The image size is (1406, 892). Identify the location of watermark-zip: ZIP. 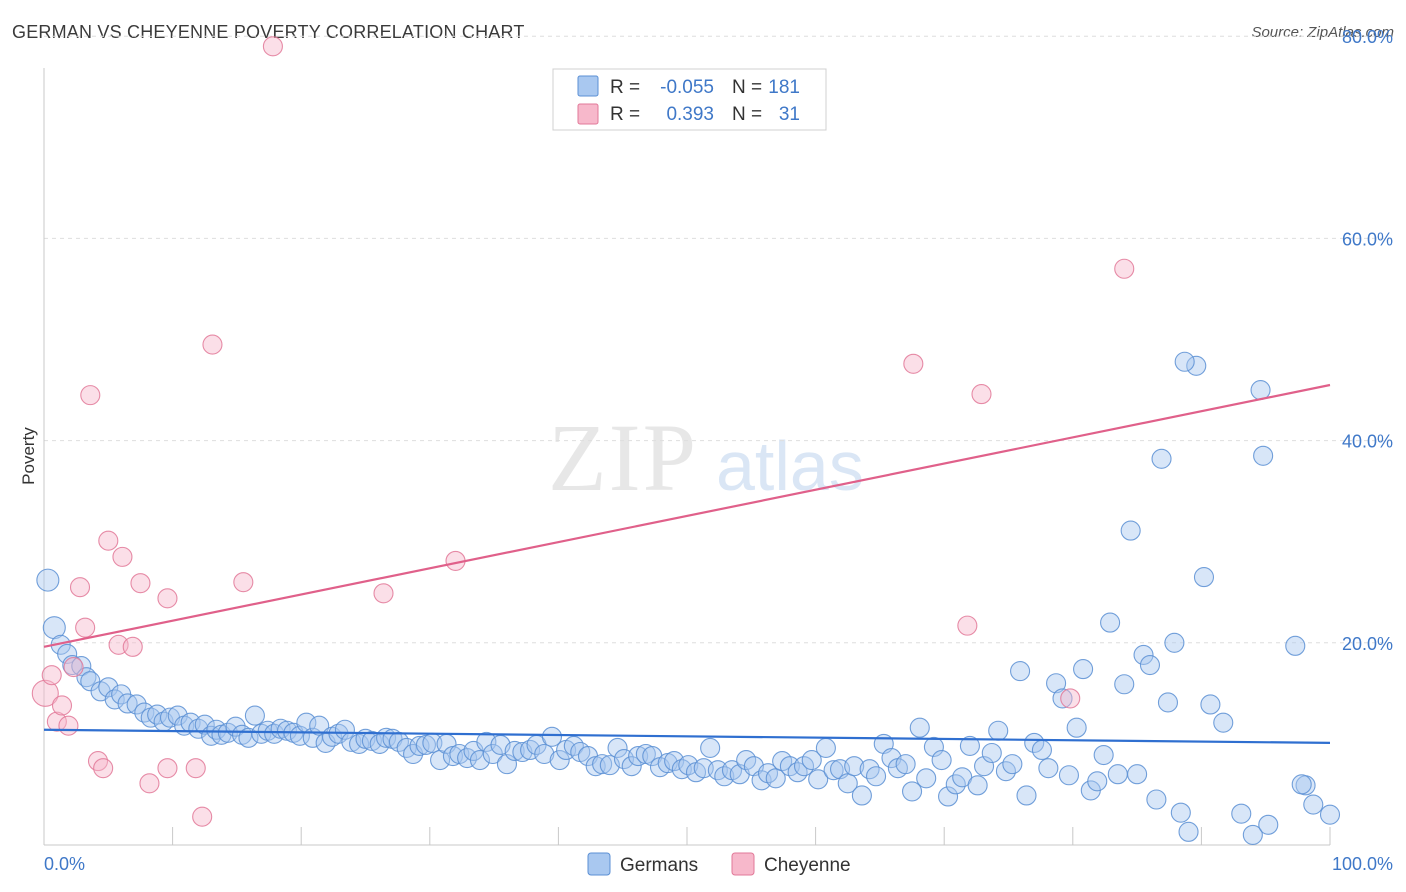
(623, 457).